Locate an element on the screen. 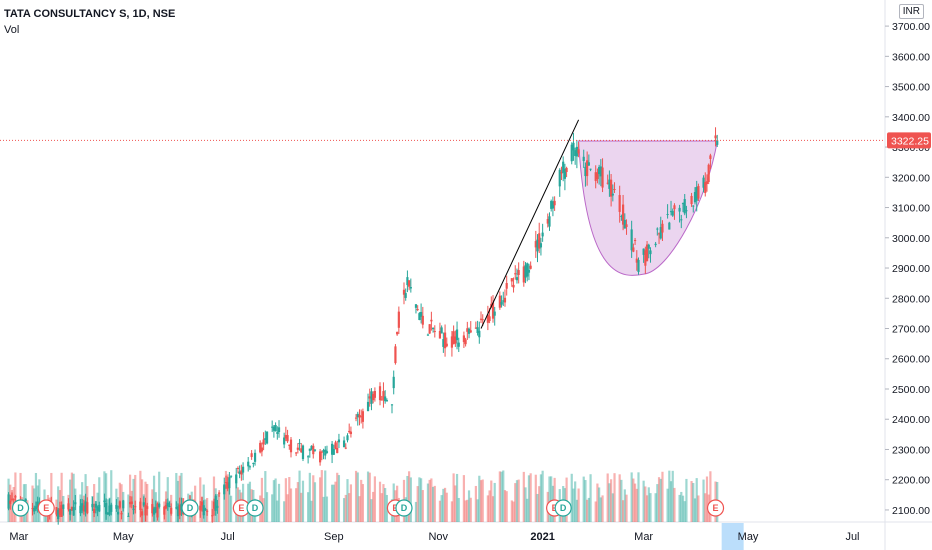  price-badge: 3322.25 is located at coordinates (909, 140).